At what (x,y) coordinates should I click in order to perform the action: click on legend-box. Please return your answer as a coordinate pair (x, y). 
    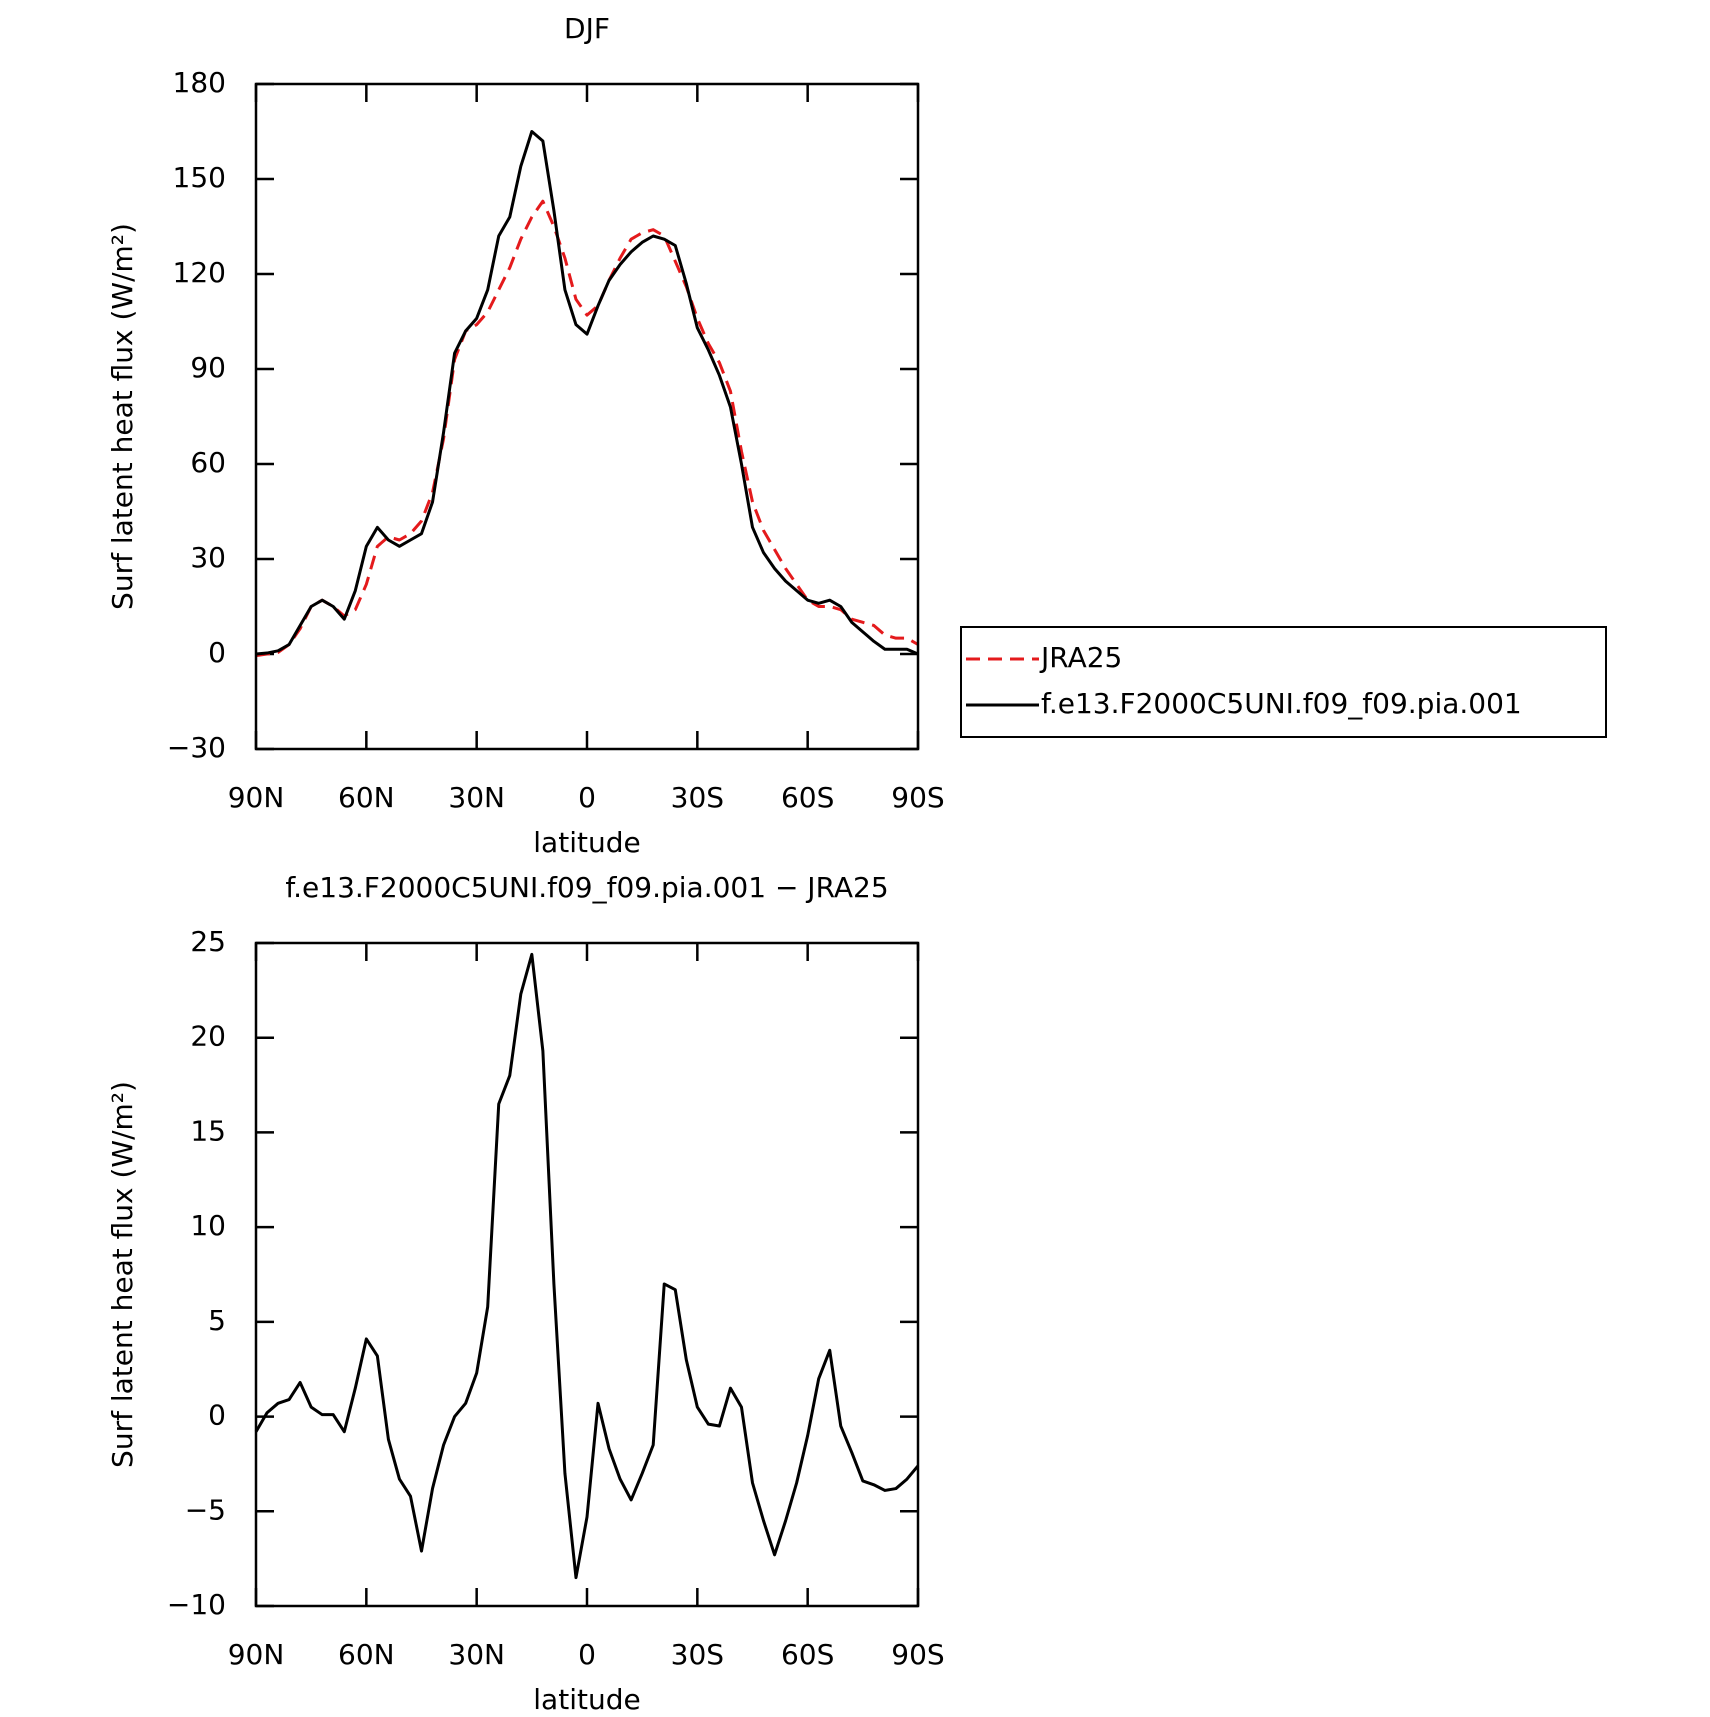
    Looking at the image, I should click on (1283, 682).